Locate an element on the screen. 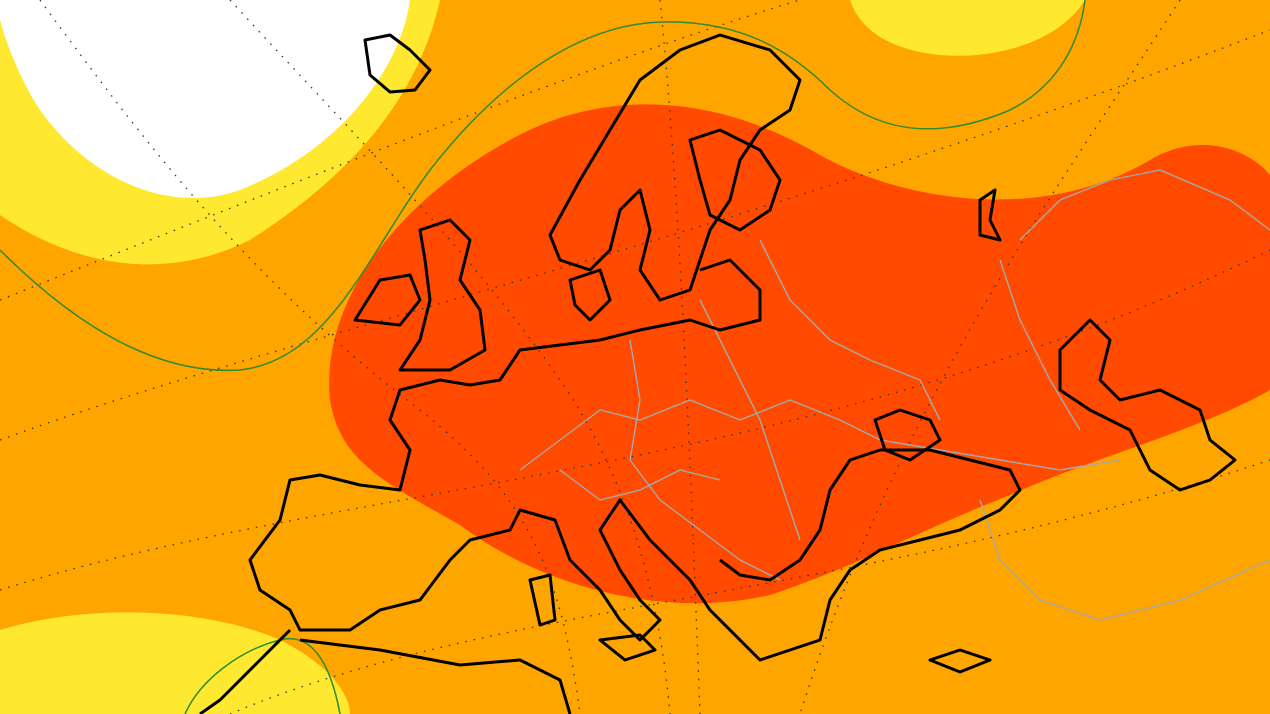 The width and height of the screenshot is (1270, 714). field-yellow-north is located at coordinates (967, 28).